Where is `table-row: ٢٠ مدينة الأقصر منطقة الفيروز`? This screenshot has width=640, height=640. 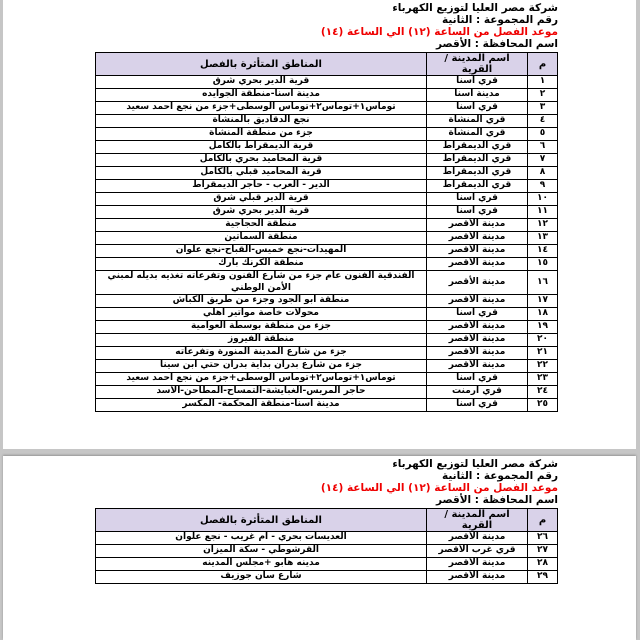
table-row: ٢٠ مدينة الأقصر منطقة الفيروز is located at coordinates (326, 340).